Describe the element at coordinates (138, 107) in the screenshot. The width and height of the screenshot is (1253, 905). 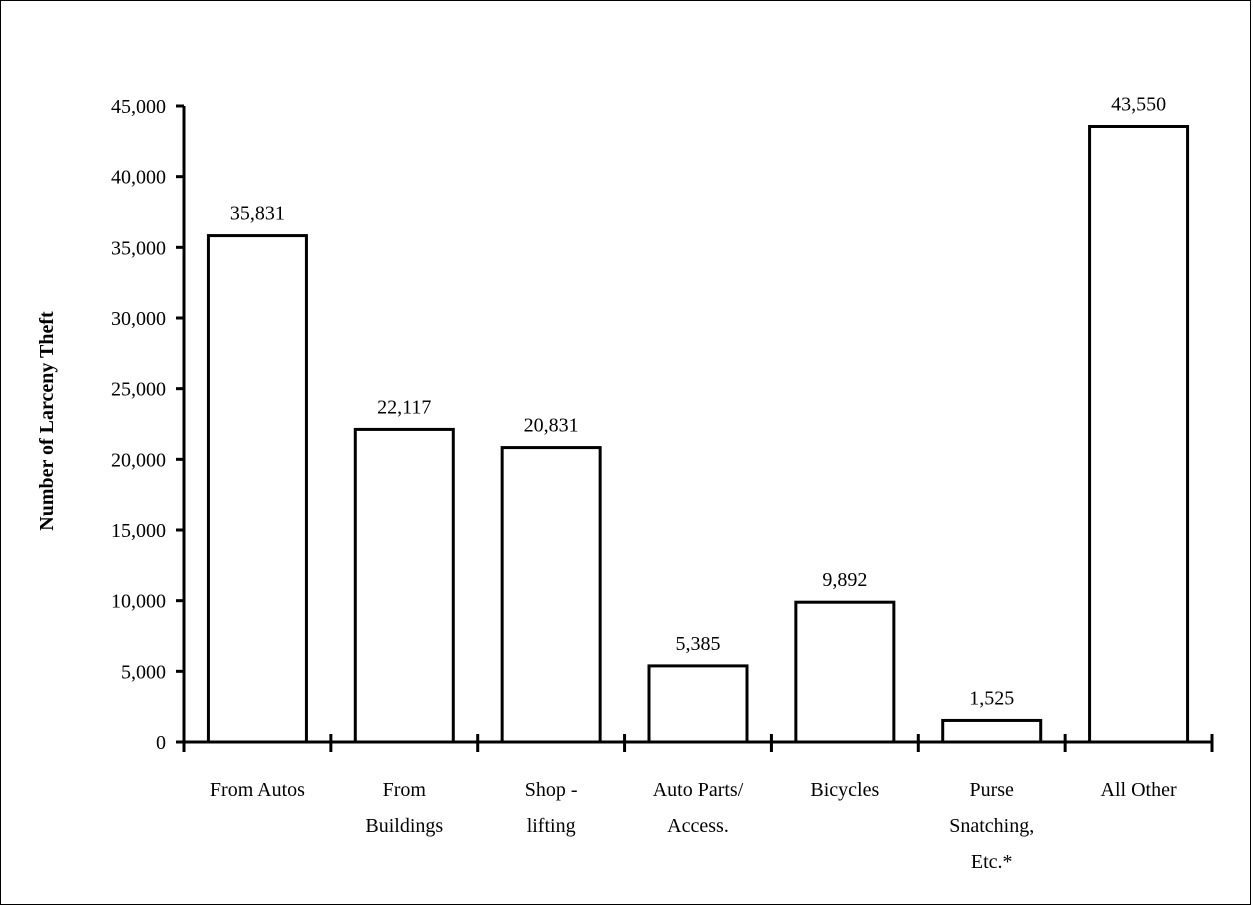
I see `y-tick-label: 45,000` at that location.